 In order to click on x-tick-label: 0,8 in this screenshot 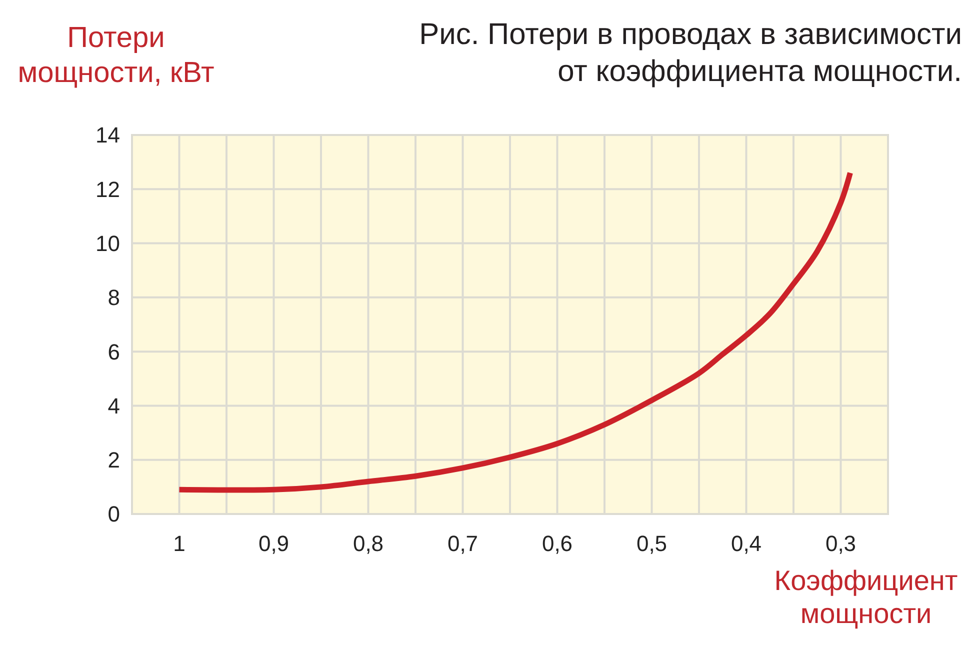, I will do `click(368, 543)`.